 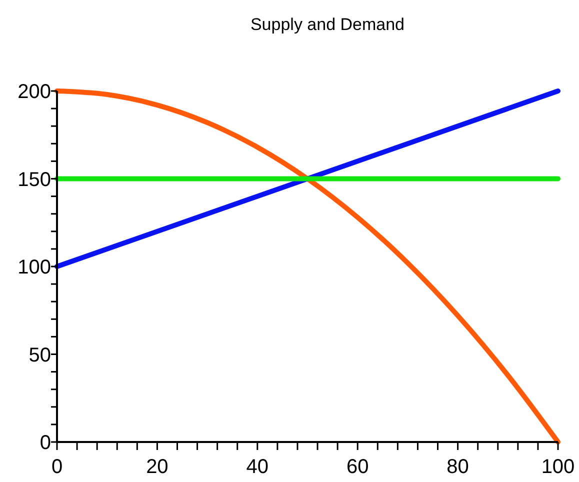 I want to click on chart-title: Supply and Demand, so click(x=327, y=24).